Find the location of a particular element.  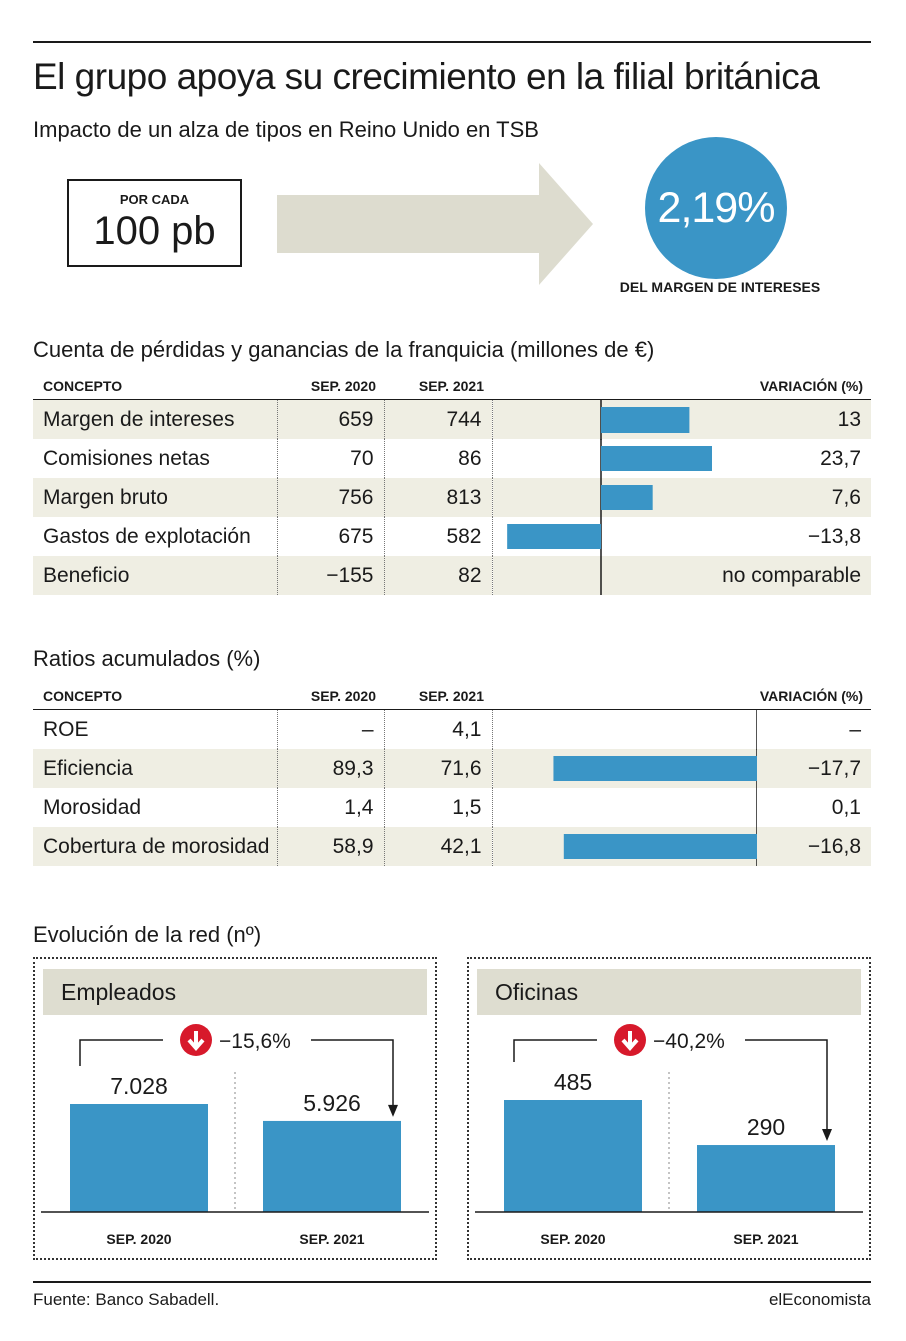

table-row: Cobertura de morosidad 58,9 42,1 −16,8 is located at coordinates (452, 846).